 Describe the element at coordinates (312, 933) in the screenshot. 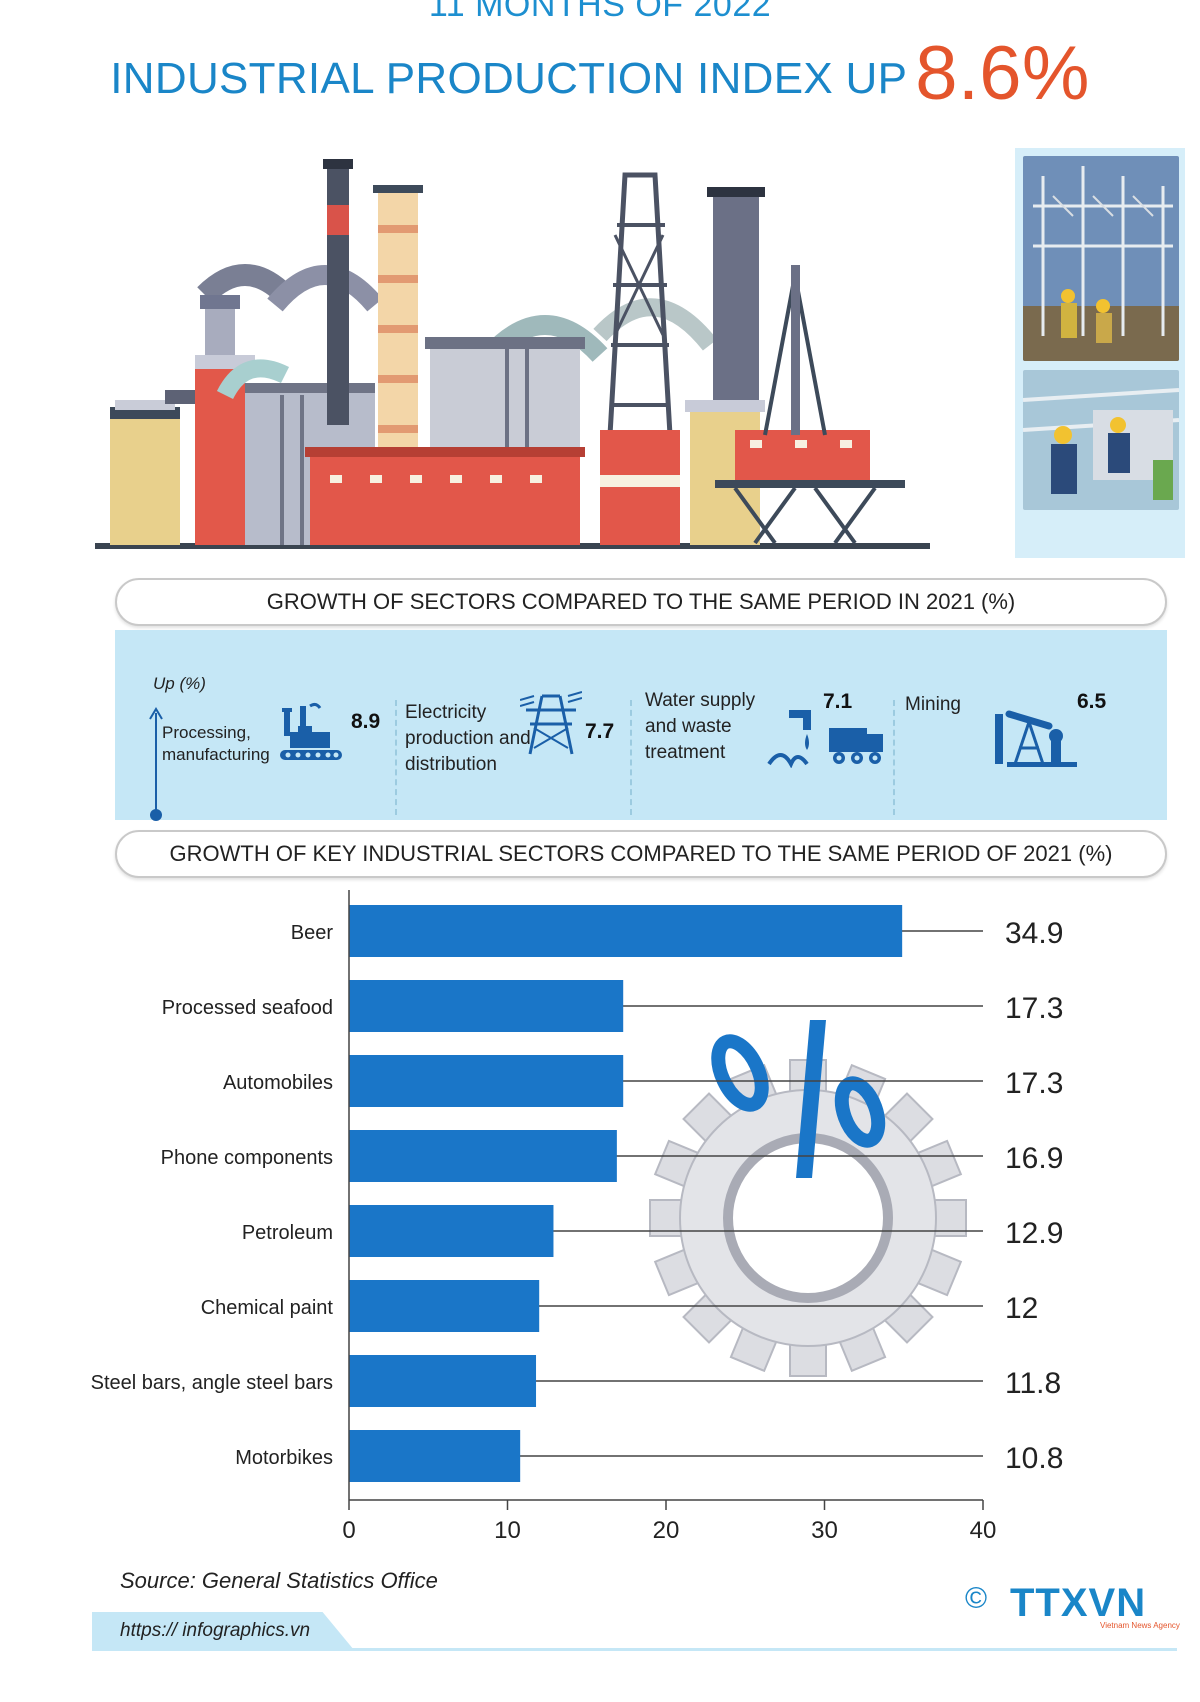

I see `category-label: Beer` at that location.